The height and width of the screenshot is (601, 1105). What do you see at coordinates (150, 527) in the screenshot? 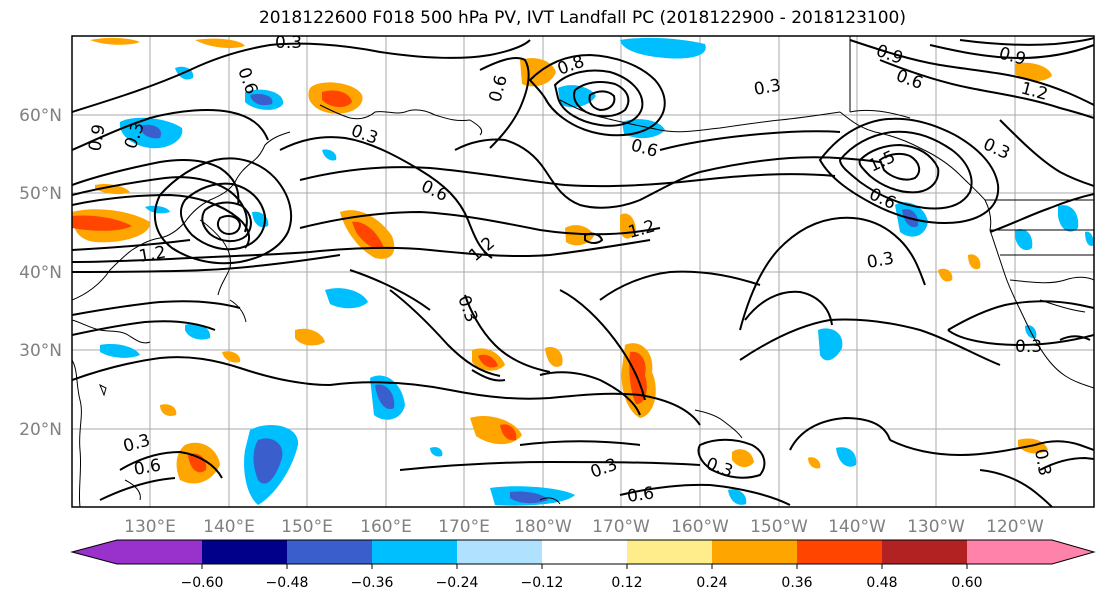
I see `lon-label: 130°E` at bounding box center [150, 527].